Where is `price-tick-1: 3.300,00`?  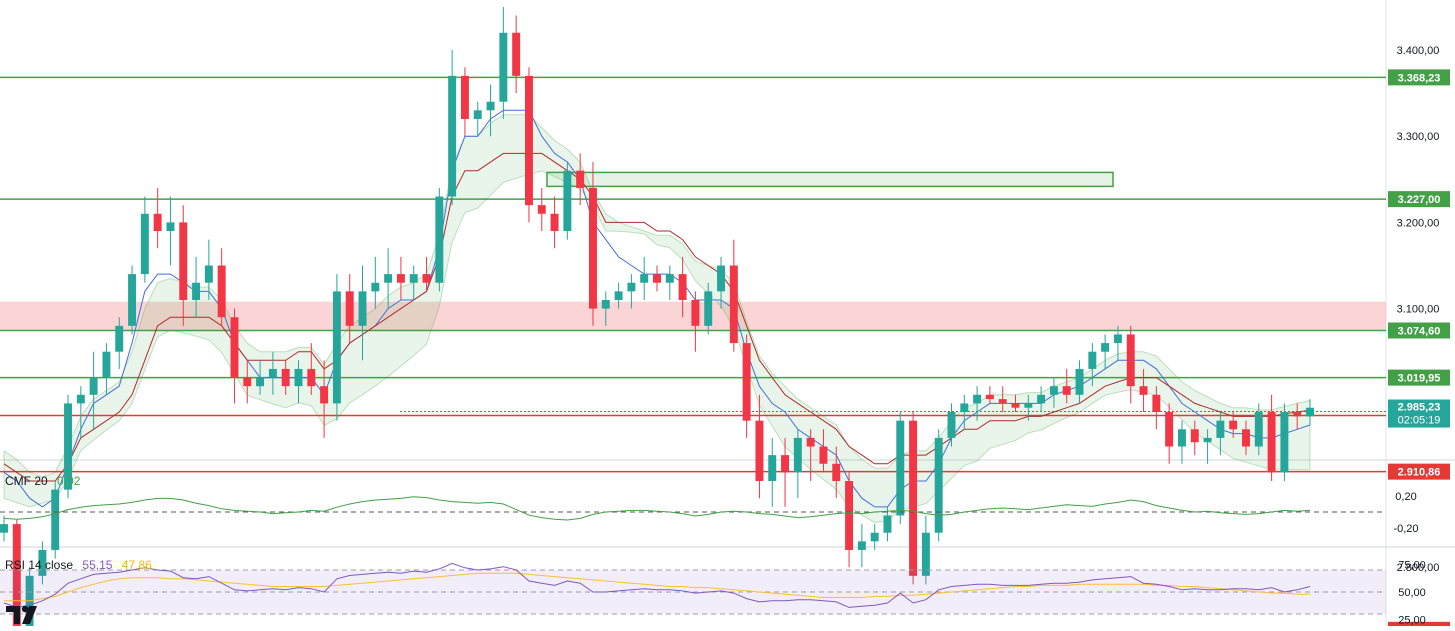 price-tick-1: 3.300,00 is located at coordinates (1418, 137).